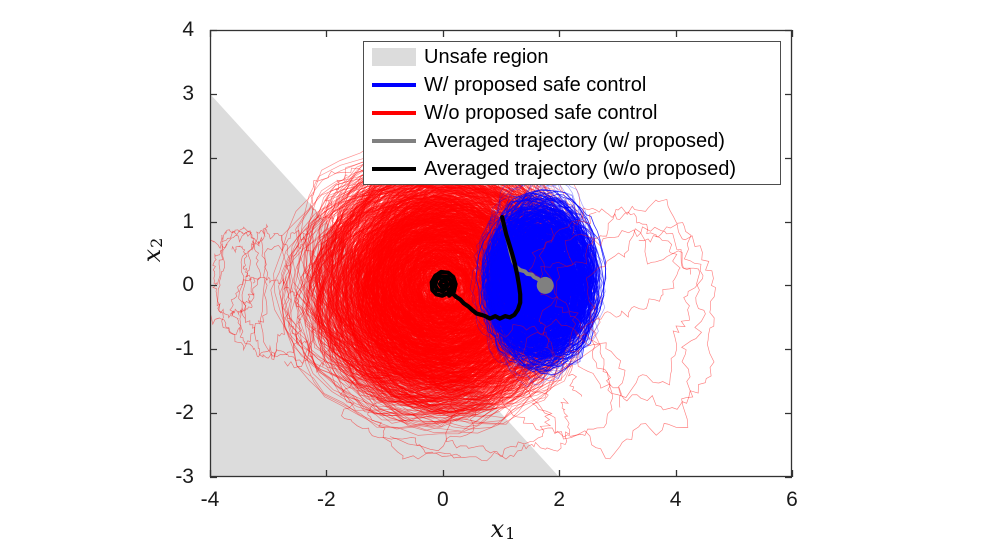  What do you see at coordinates (156, 242) in the screenshot?
I see `y-axis-label-subscript: 2` at bounding box center [156, 242].